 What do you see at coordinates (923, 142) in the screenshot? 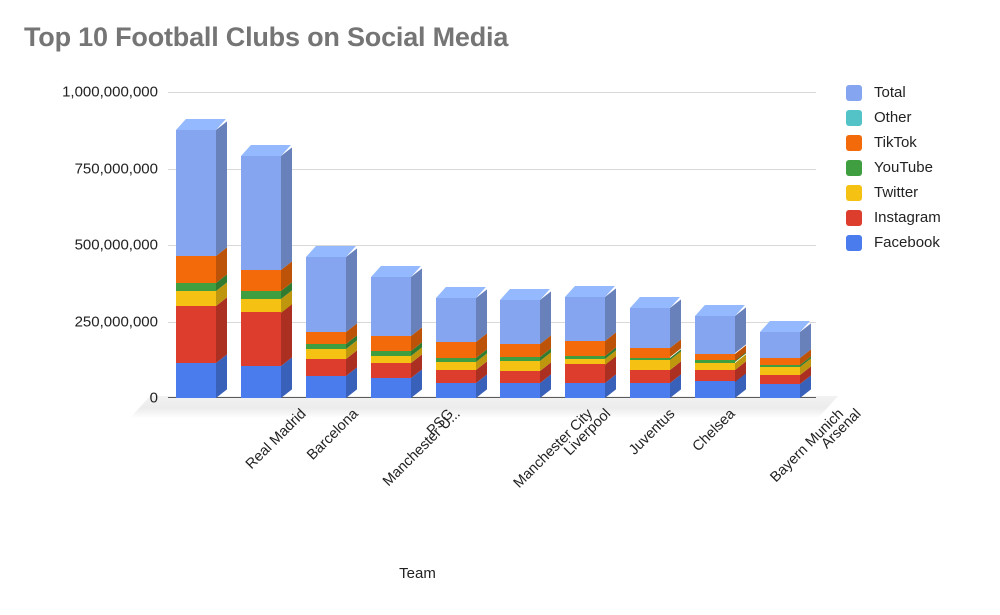
I see `legend-item: TikTok` at bounding box center [923, 142].